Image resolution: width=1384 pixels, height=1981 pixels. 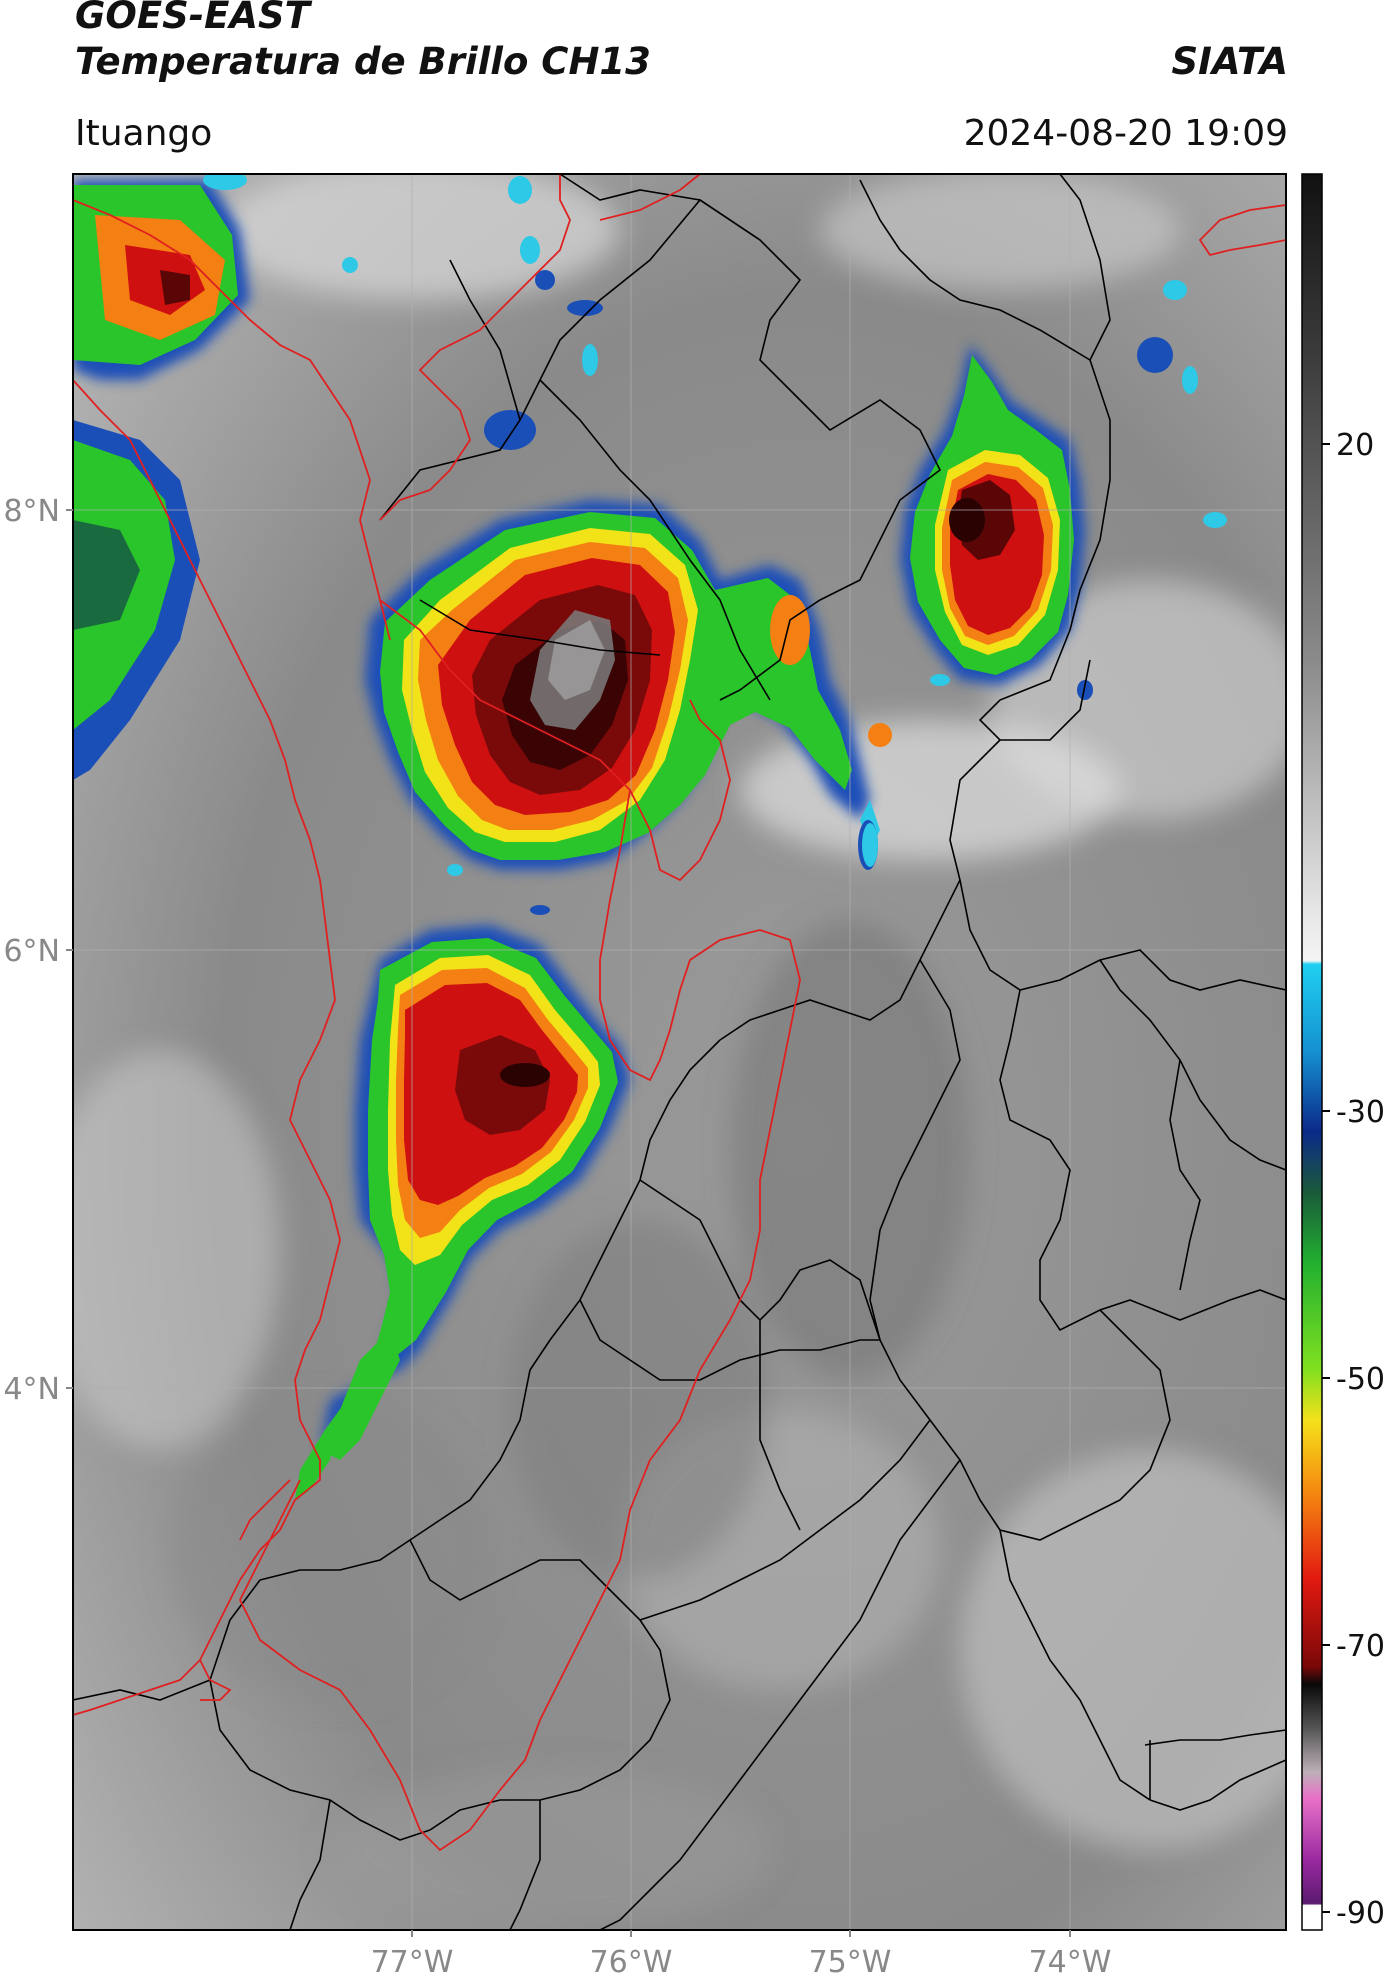 I want to click on longitude-axis: 77°W 76°W 75°W 74°W, so click(x=741, y=1955).